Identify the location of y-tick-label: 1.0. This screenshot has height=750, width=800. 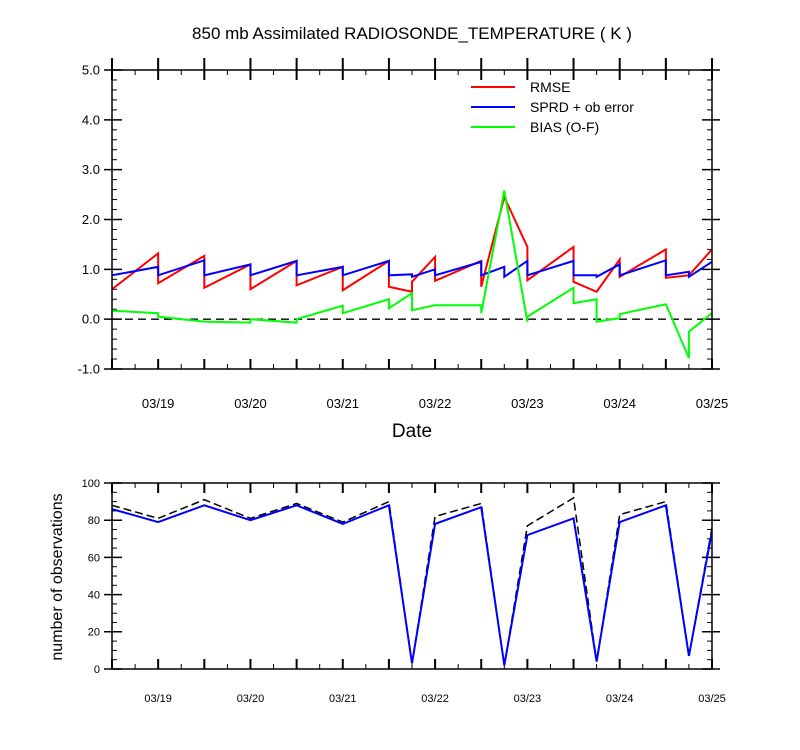
(91, 269).